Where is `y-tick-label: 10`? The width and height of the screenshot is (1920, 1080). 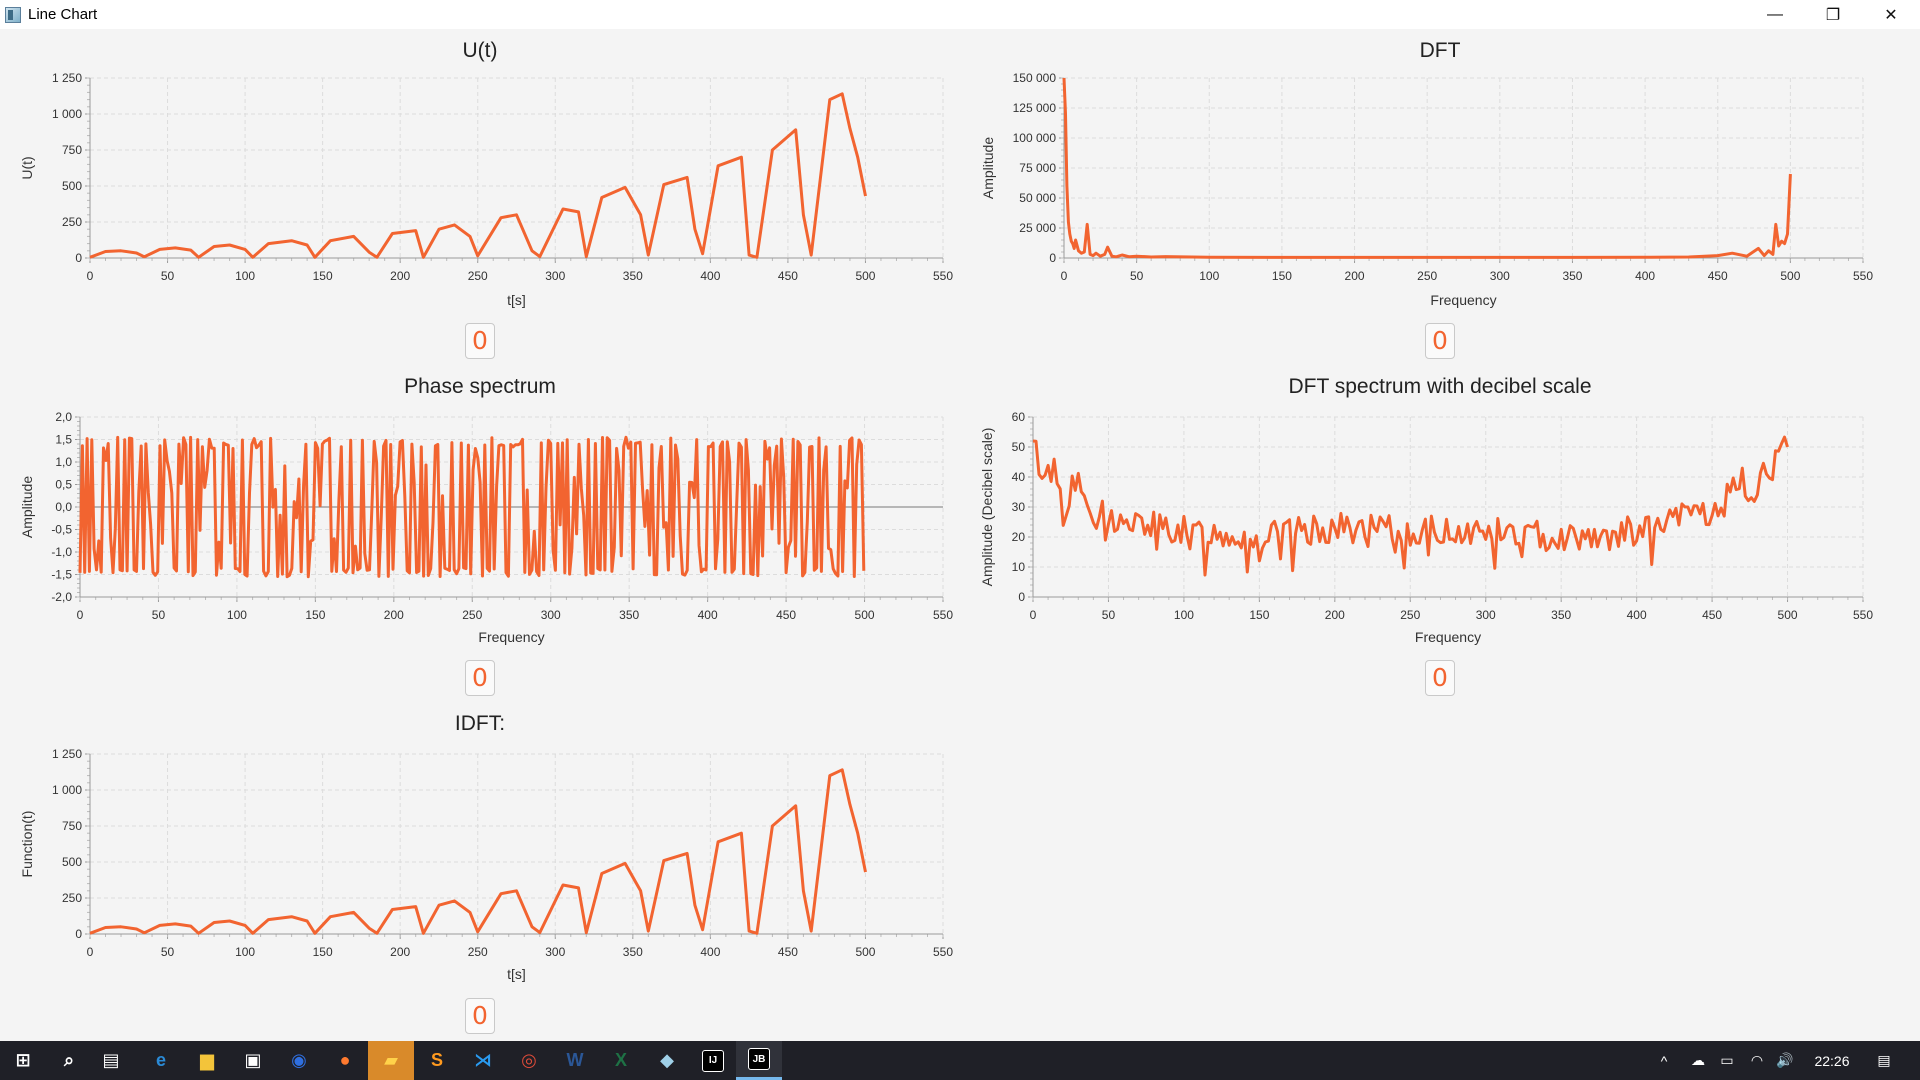 y-tick-label: 10 is located at coordinates (1019, 567).